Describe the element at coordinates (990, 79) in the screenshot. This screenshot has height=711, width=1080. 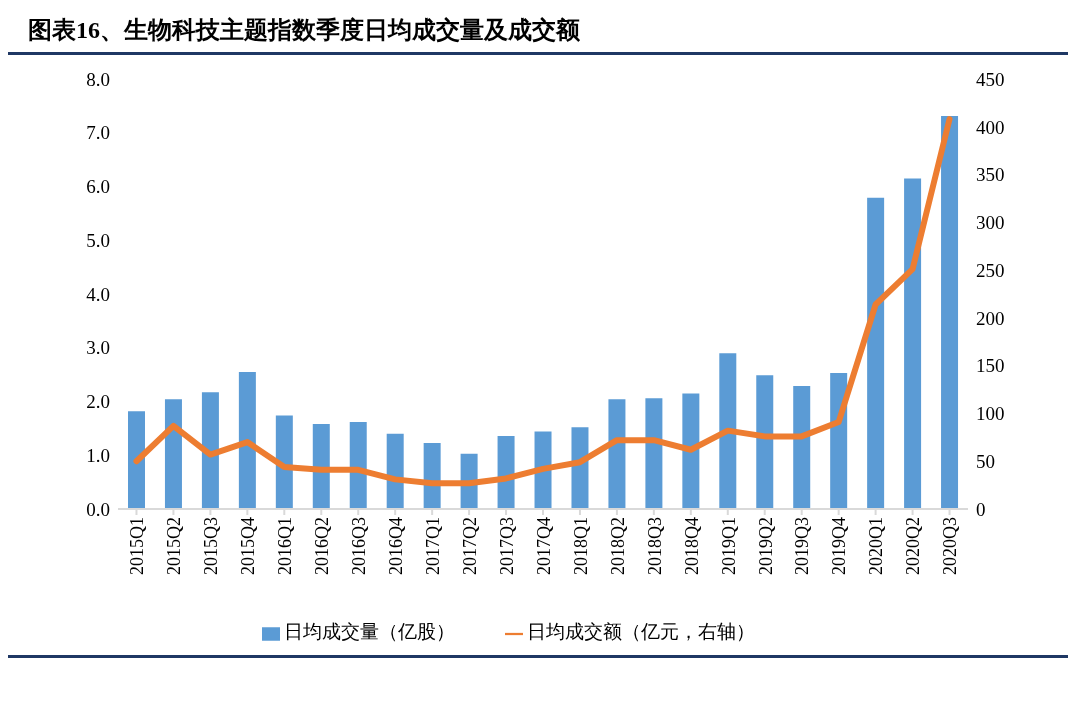
I see `y2-tick-label: 450` at that location.